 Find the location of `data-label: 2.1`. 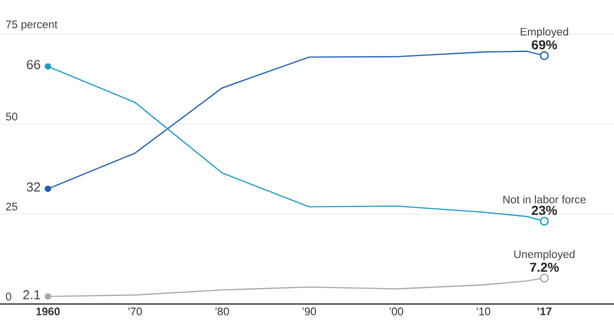

data-label: 2.1 is located at coordinates (31, 295).